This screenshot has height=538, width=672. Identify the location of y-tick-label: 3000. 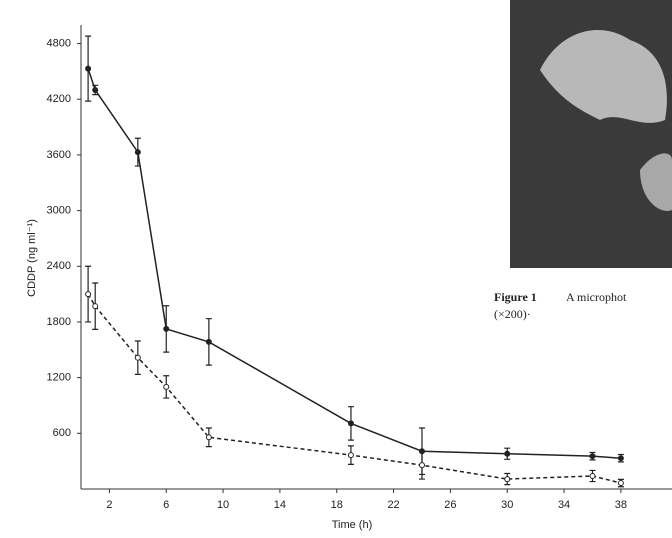
(59, 211).